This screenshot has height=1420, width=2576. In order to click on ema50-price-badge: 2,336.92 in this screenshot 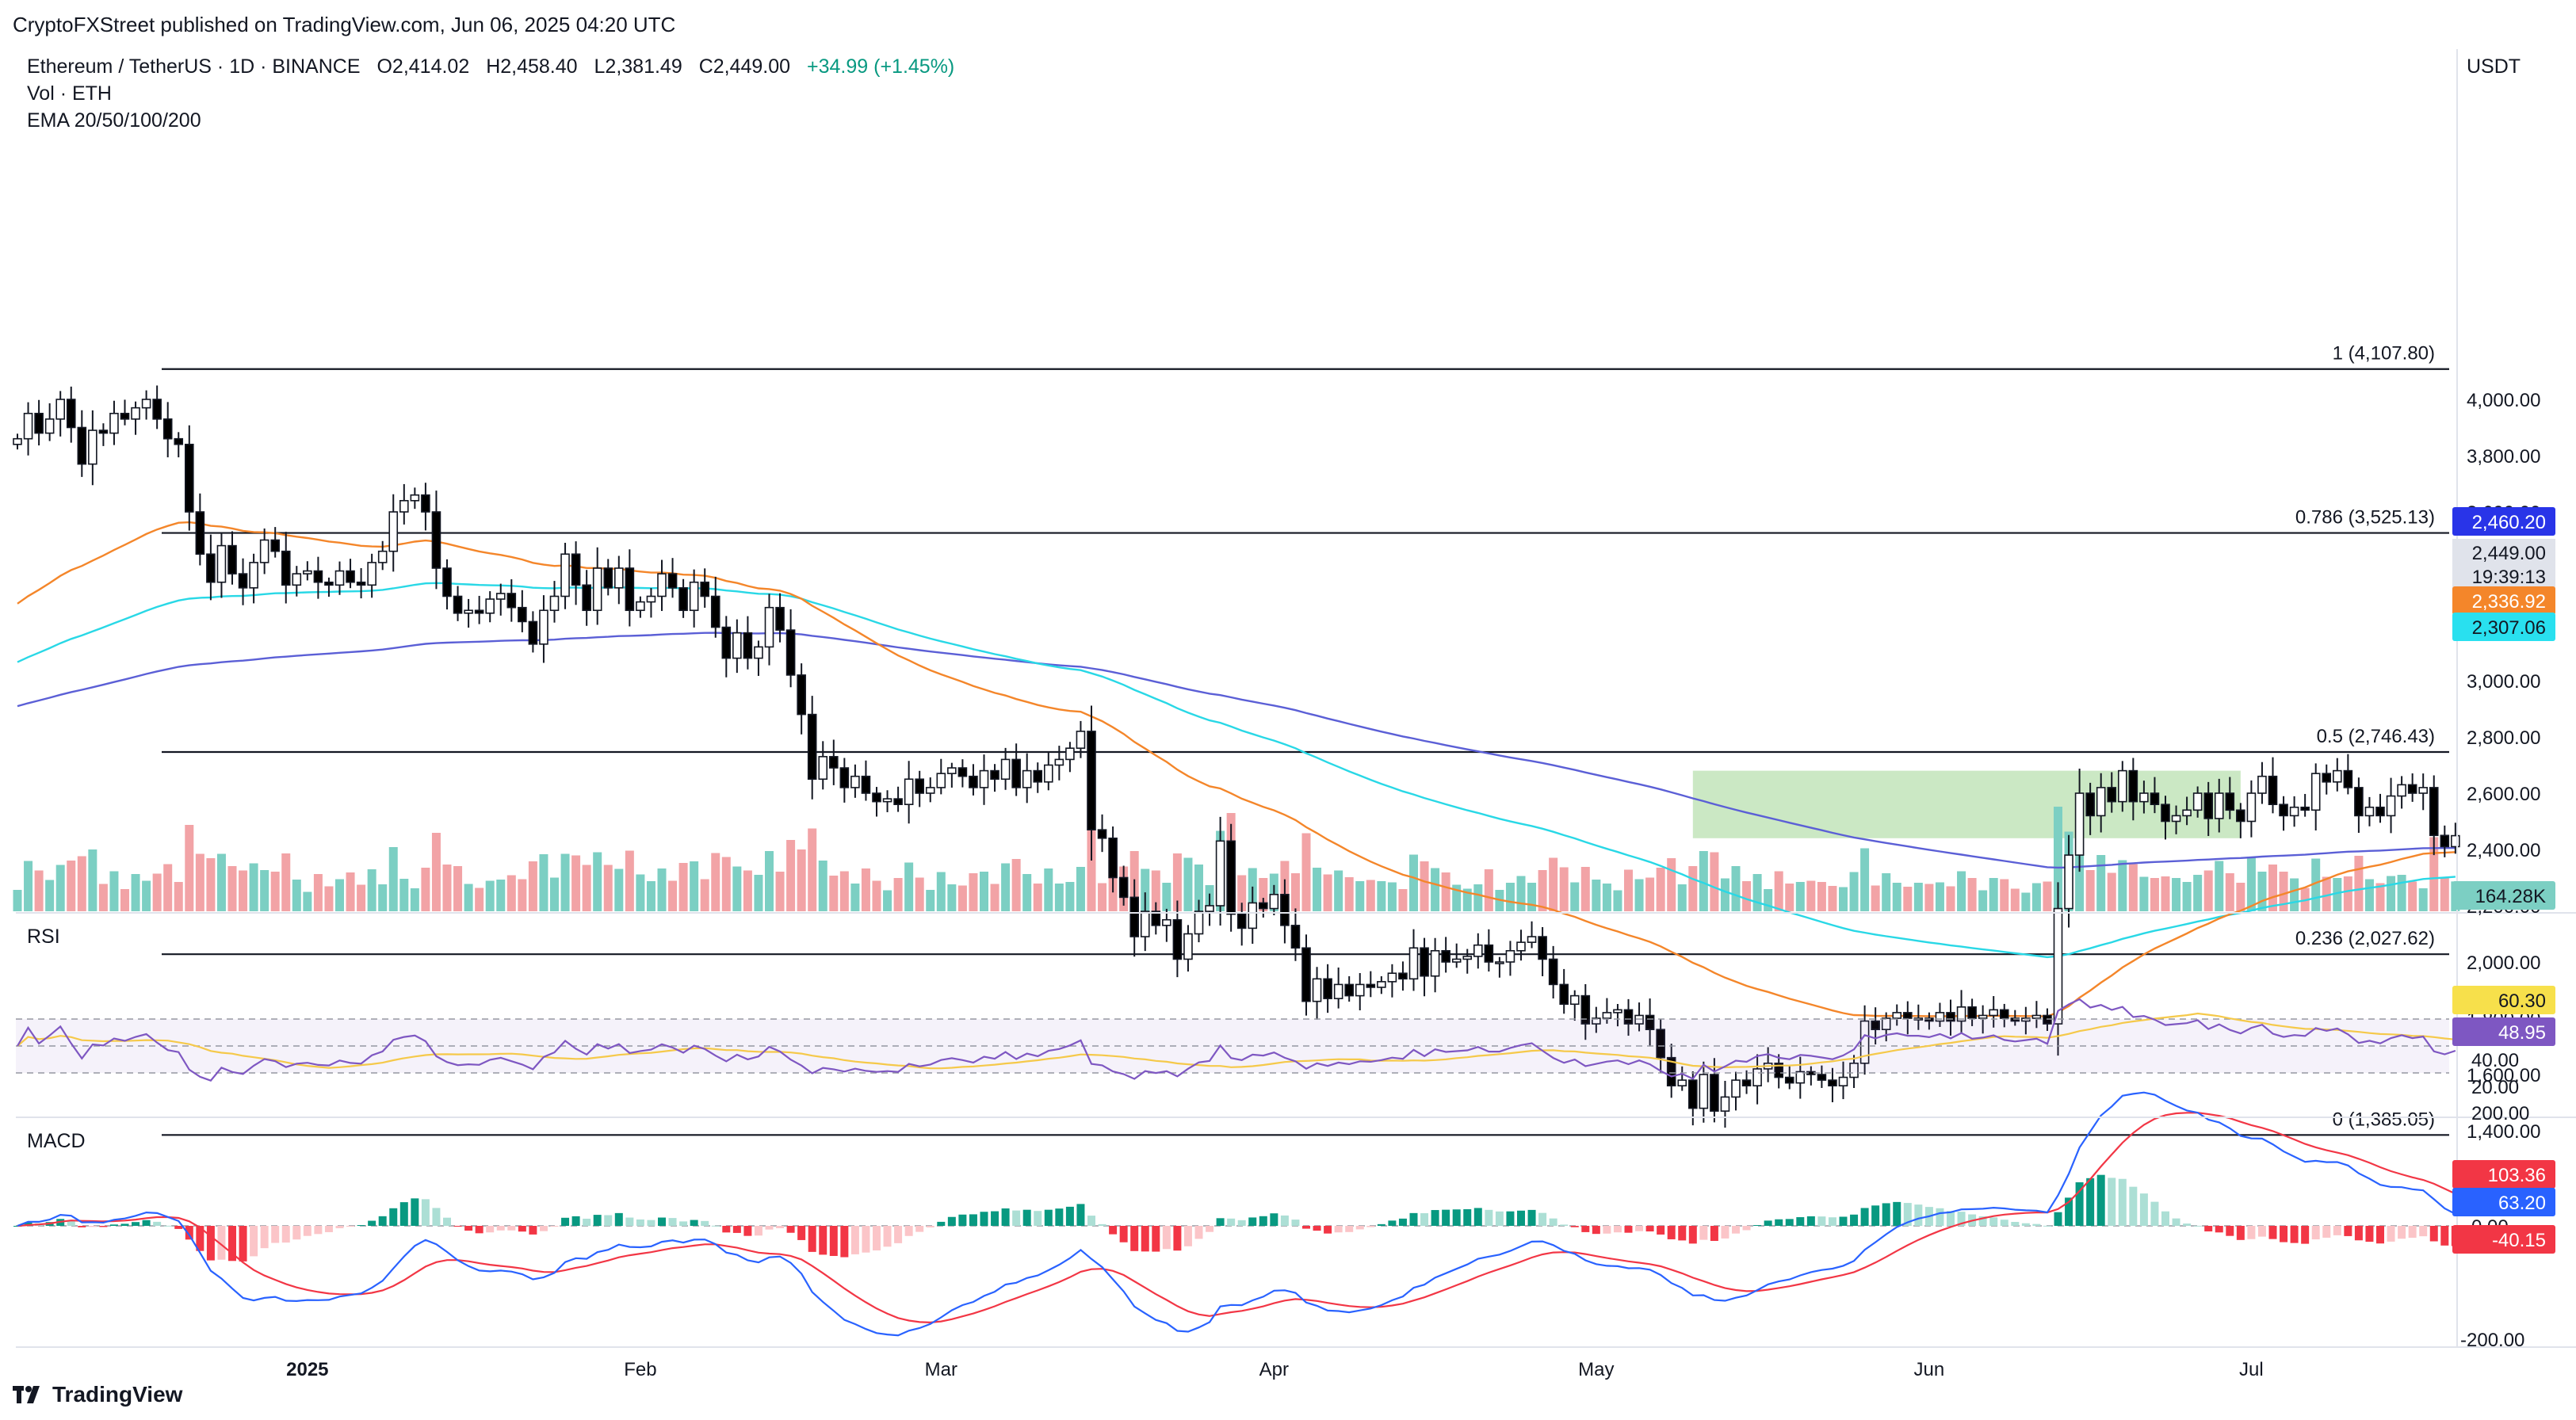, I will do `click(2503, 601)`.